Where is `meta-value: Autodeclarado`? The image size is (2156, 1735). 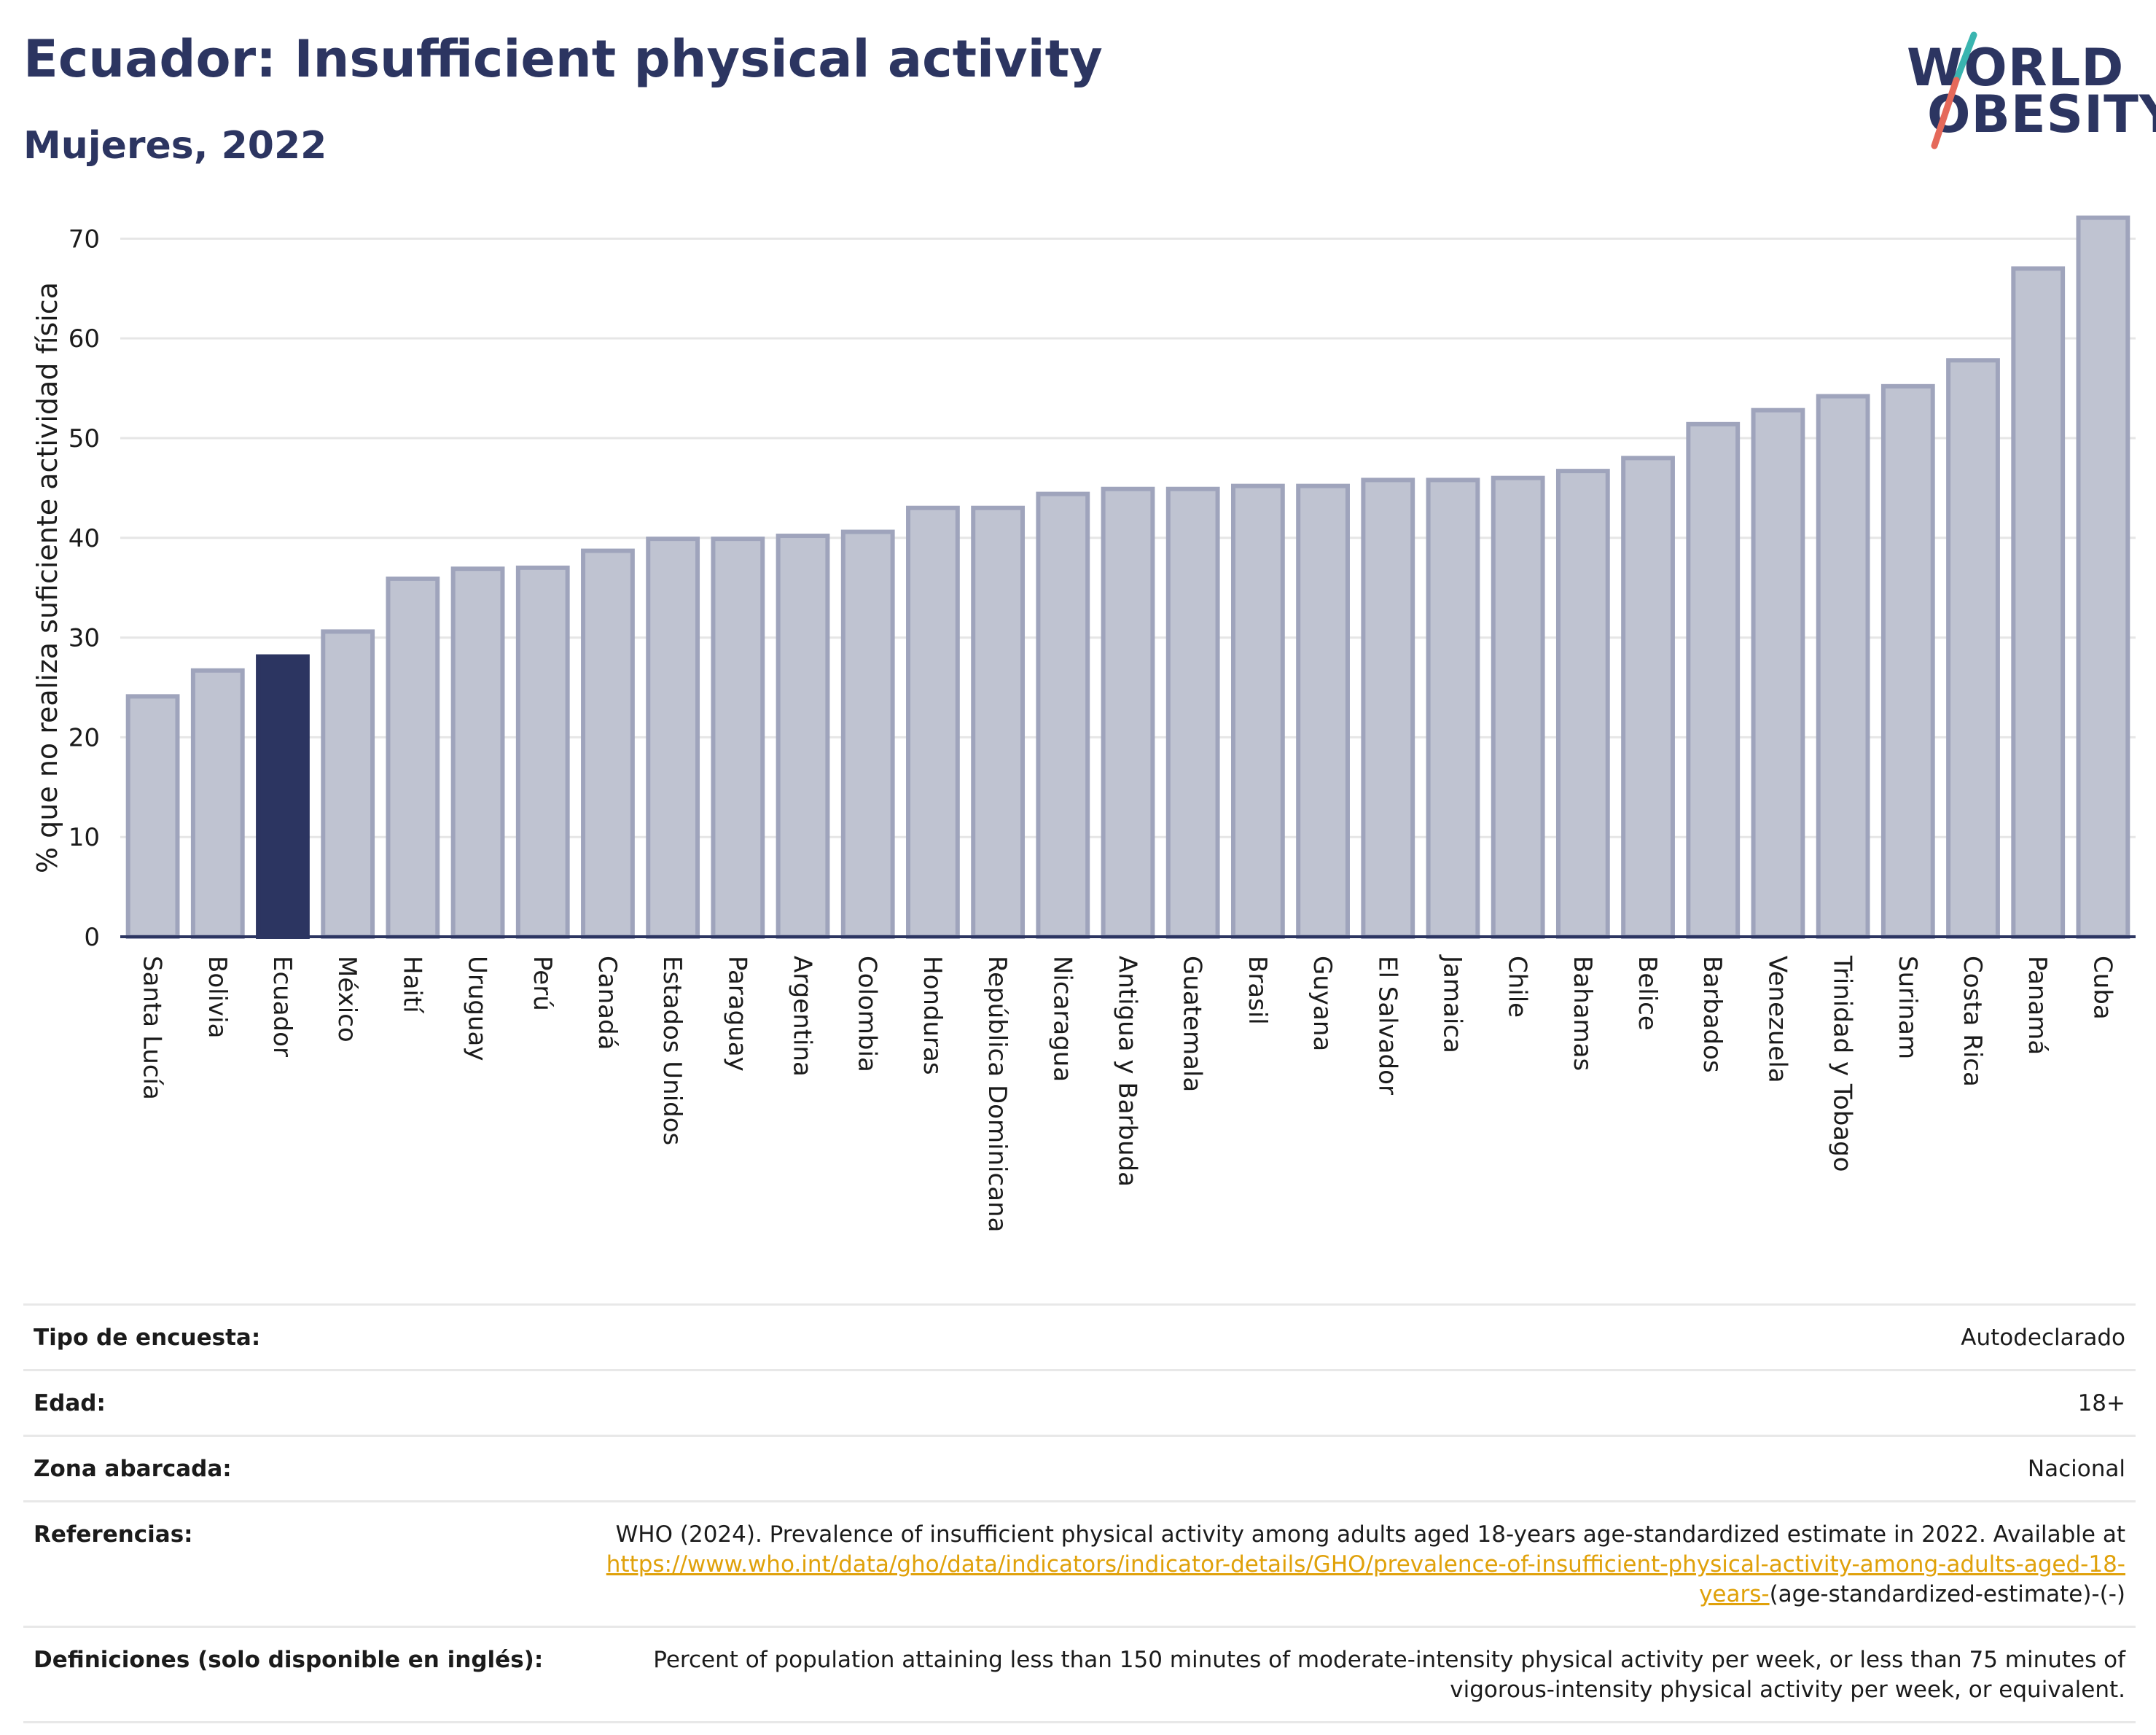 meta-value: Autodeclarado is located at coordinates (2043, 1338).